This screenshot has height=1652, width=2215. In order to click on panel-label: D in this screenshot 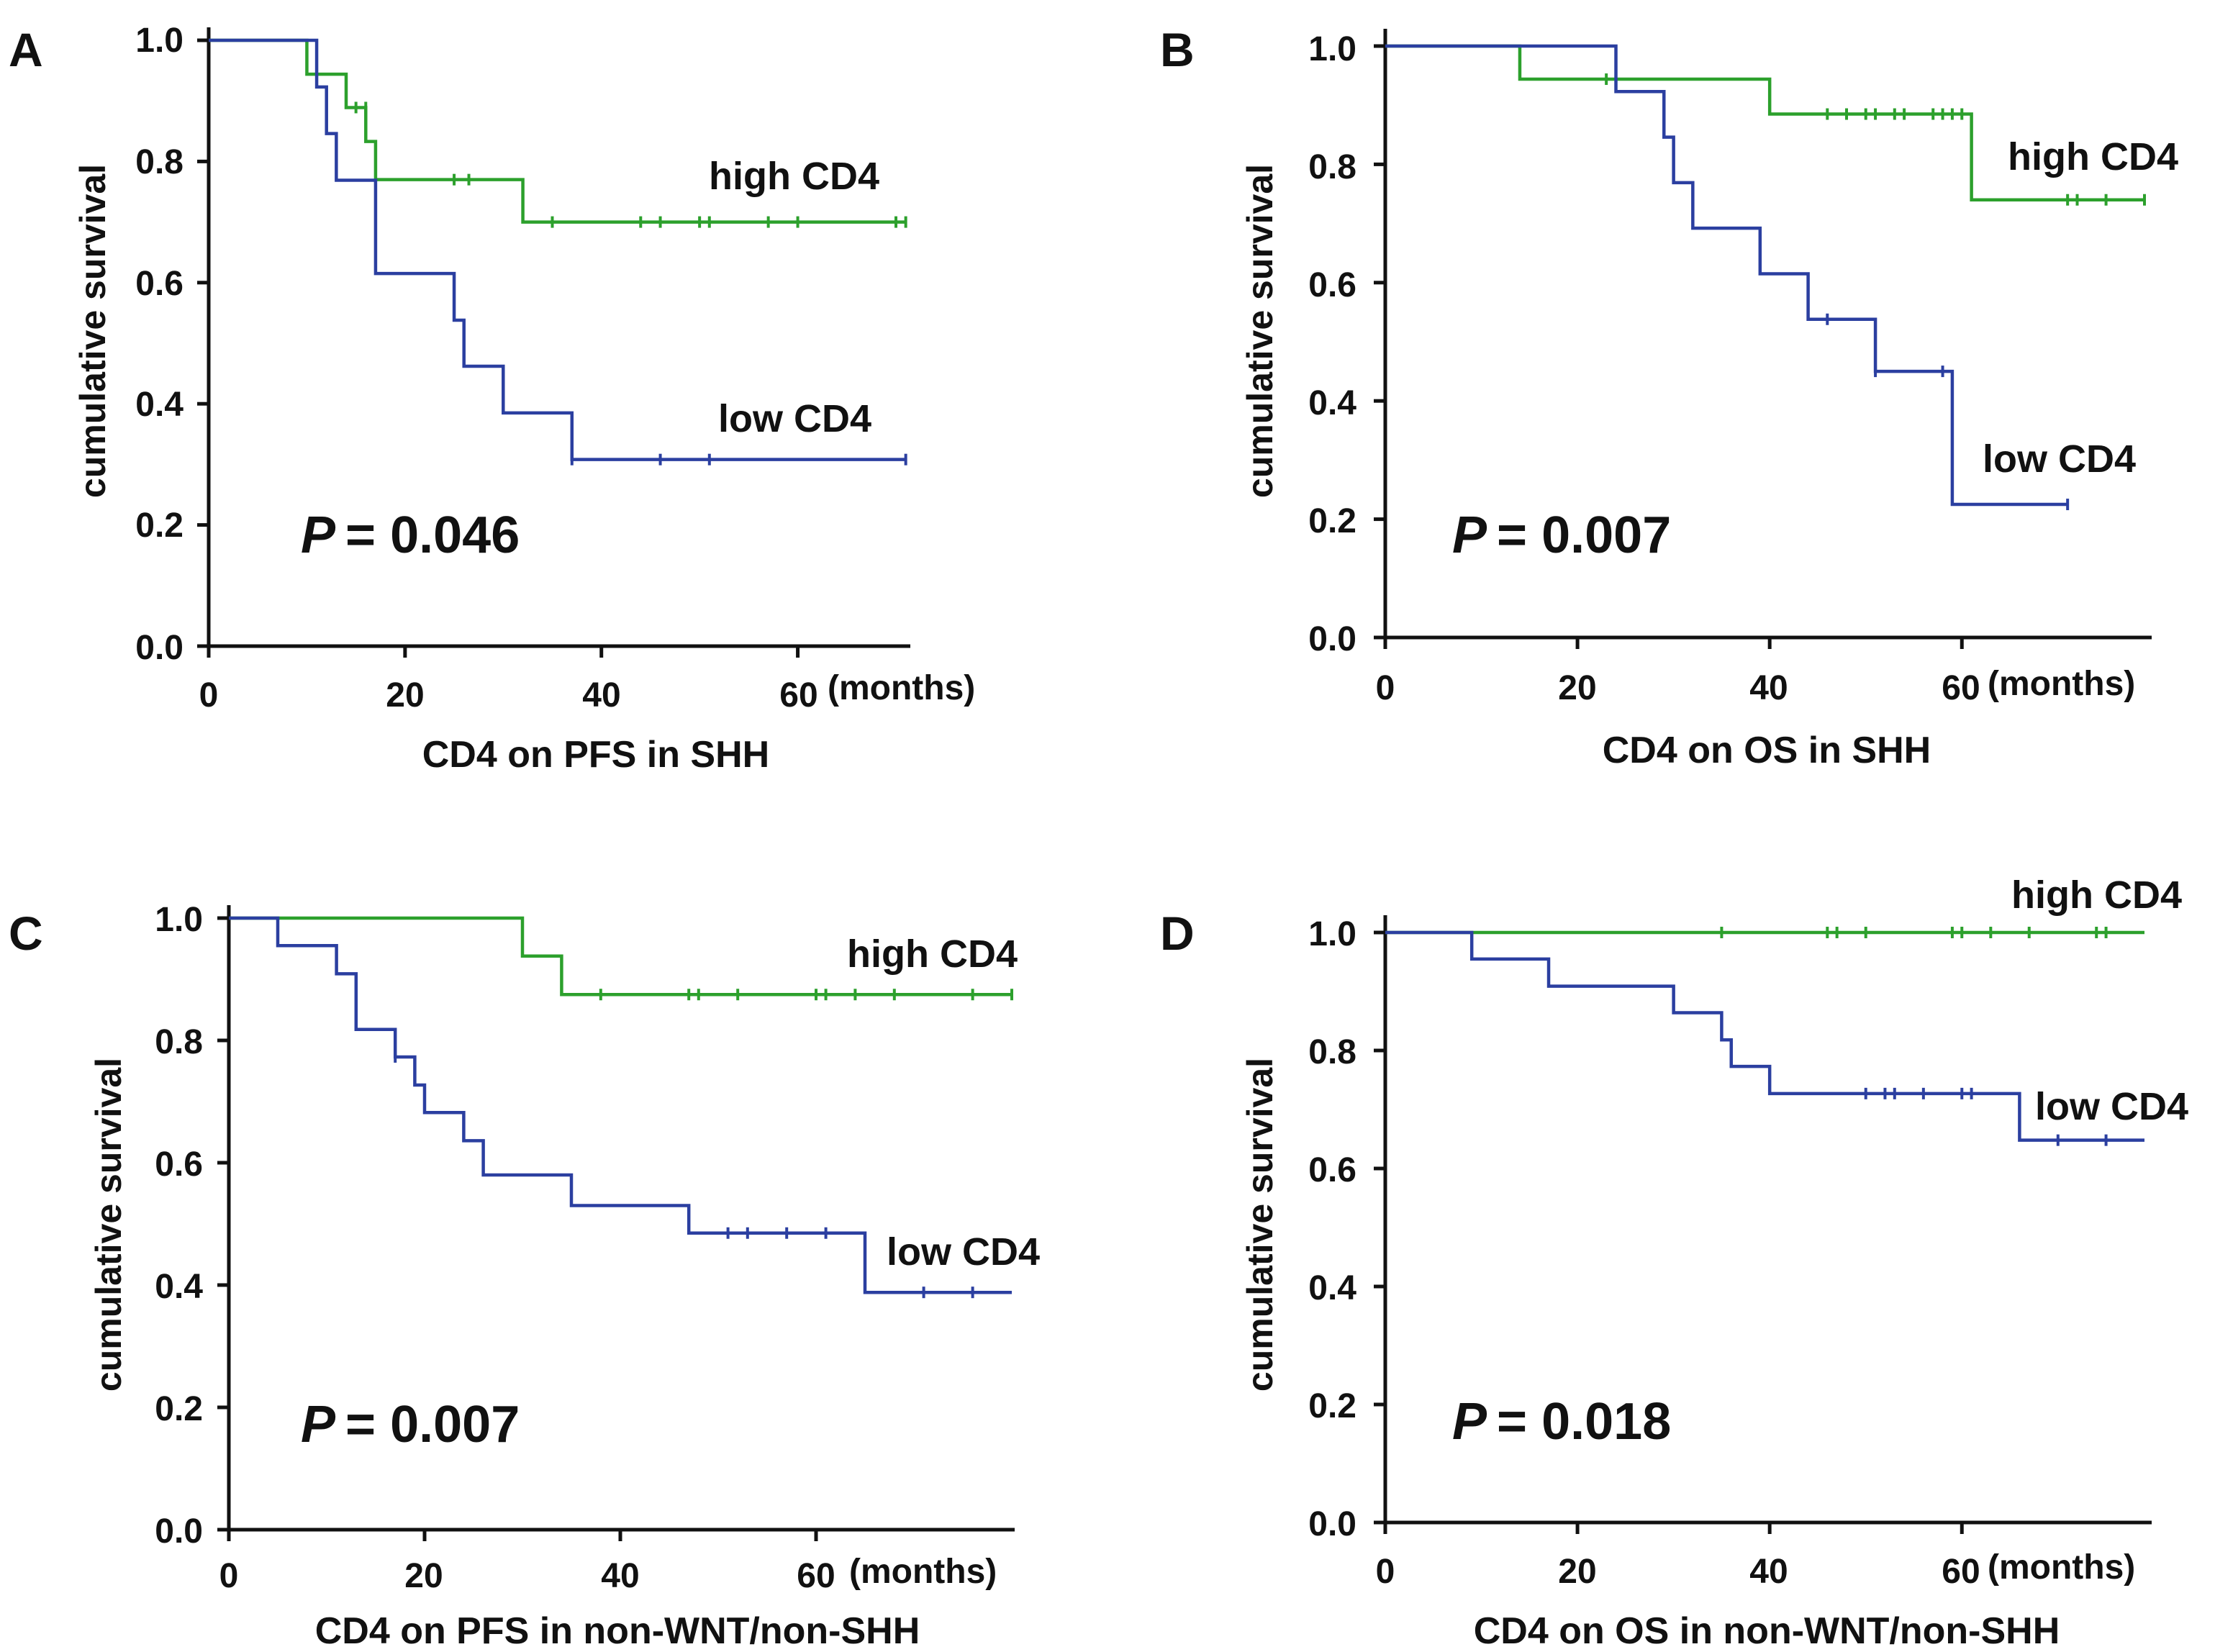, I will do `click(1177, 933)`.